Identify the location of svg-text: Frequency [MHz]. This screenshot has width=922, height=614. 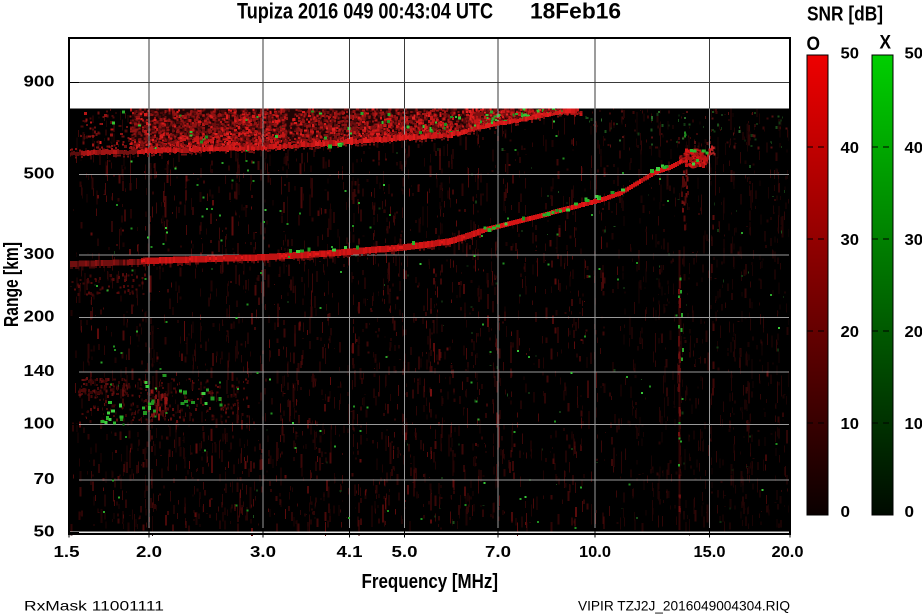
(430, 582).